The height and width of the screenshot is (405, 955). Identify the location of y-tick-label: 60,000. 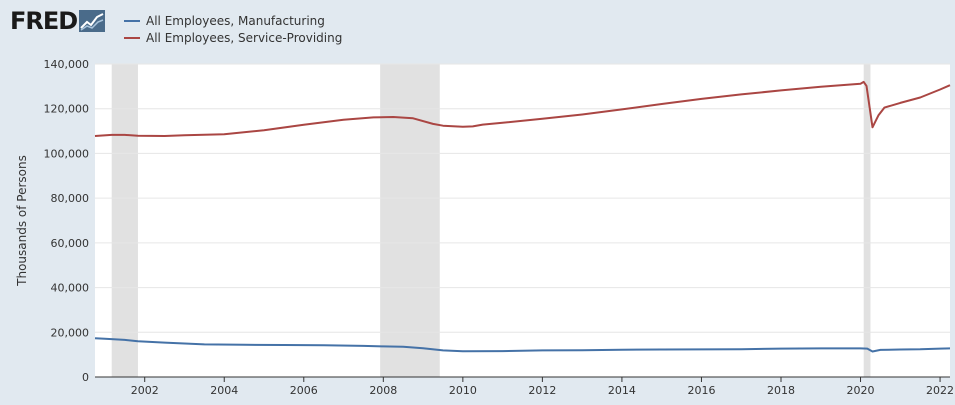
(70, 243).